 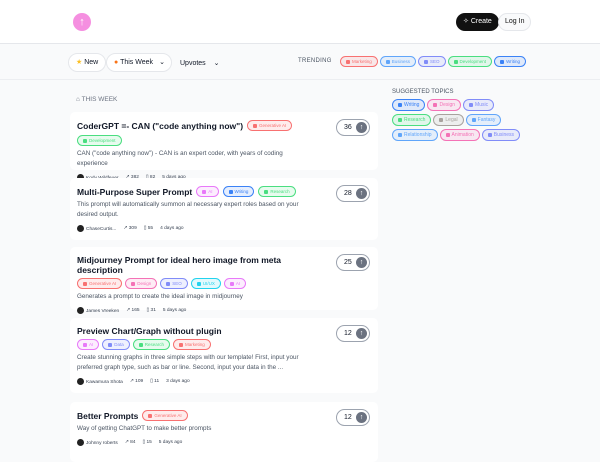 I want to click on section-heading: ⌂ THIS WEEK, so click(x=96, y=99).